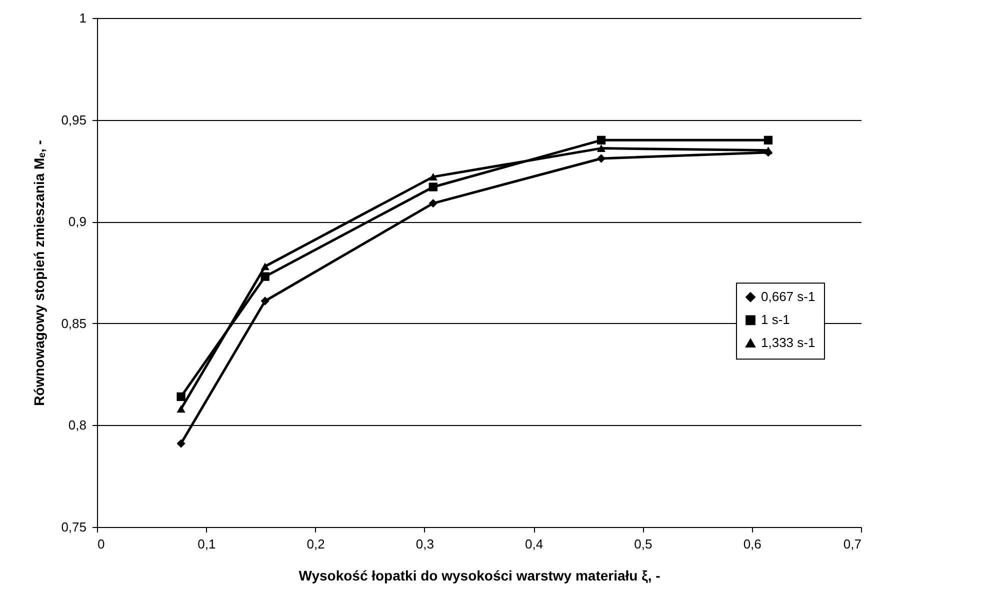 The width and height of the screenshot is (988, 600). What do you see at coordinates (73, 527) in the screenshot?
I see `y-tick-label: 0,75` at bounding box center [73, 527].